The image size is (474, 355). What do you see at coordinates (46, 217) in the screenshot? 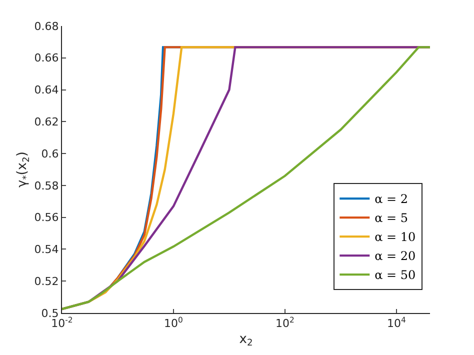
I see `y-tick-label: 0.56` at bounding box center [46, 217].